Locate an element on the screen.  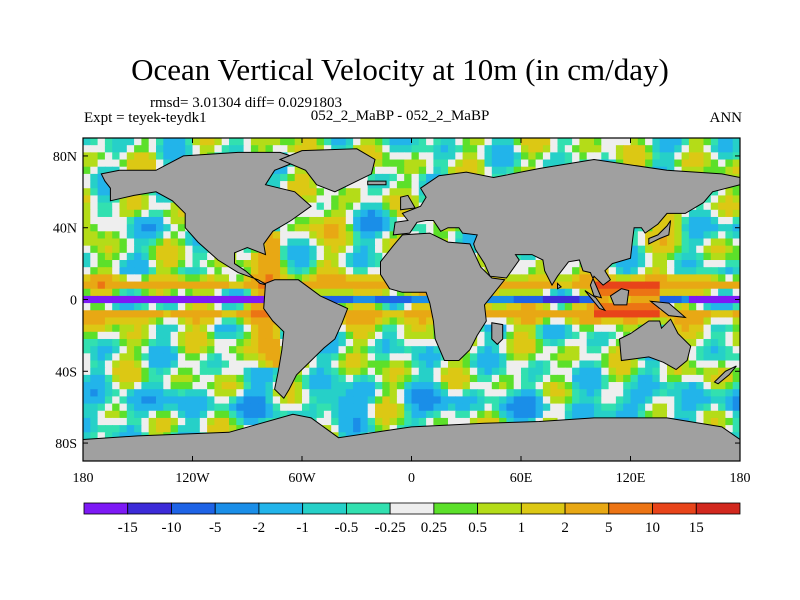
colorbar-swatch is located at coordinates (368, 508).